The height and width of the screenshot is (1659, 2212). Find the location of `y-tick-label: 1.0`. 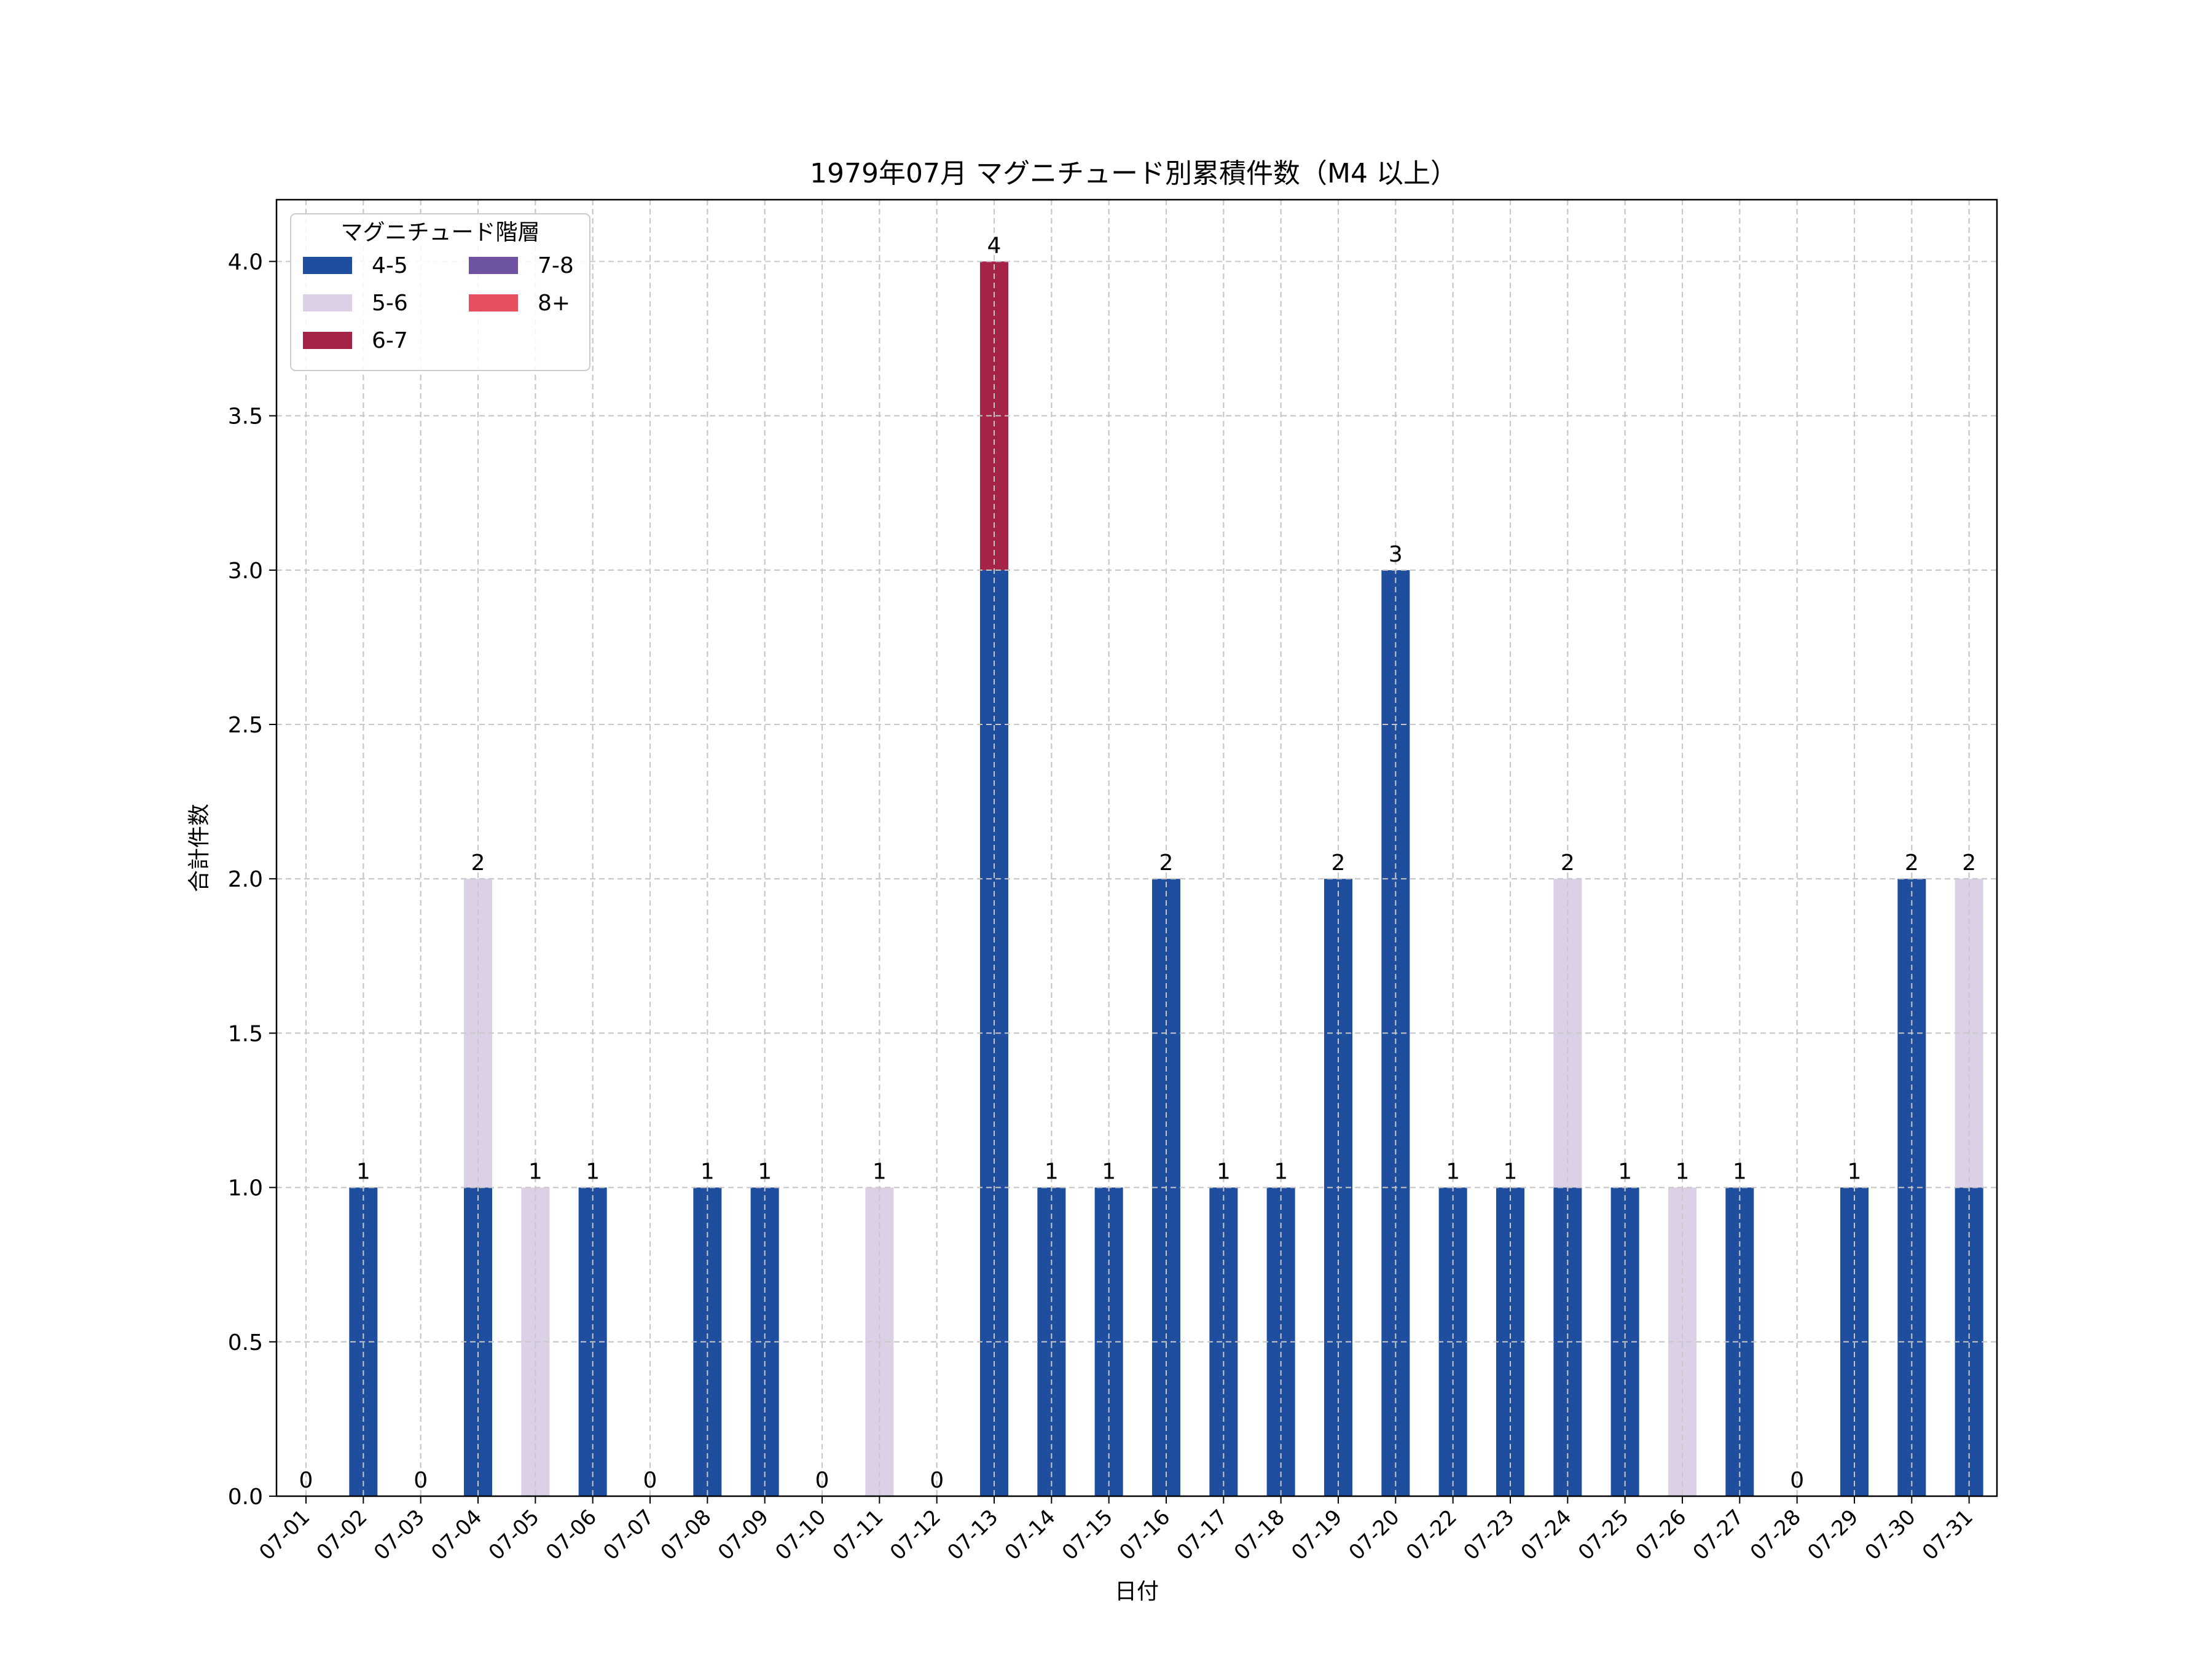

y-tick-label: 1.0 is located at coordinates (245, 1188).